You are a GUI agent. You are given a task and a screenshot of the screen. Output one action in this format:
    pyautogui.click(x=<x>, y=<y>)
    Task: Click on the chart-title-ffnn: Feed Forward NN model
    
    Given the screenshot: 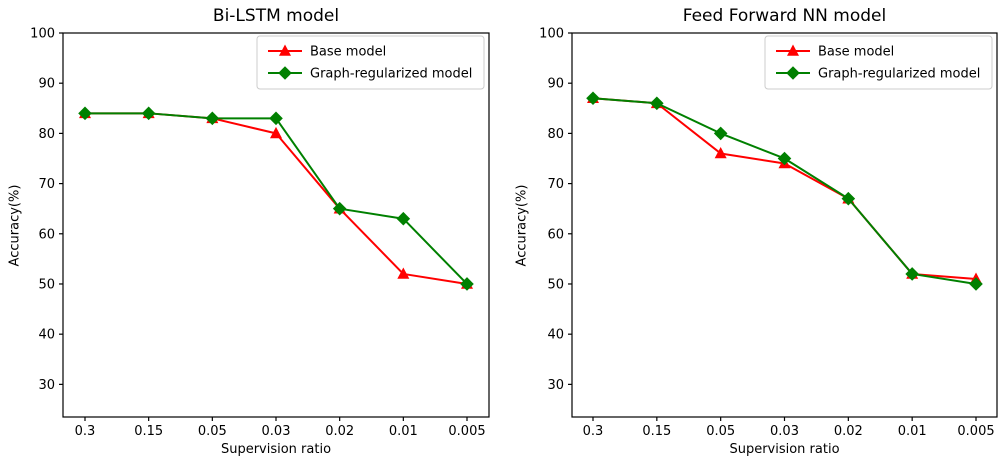 What is the action you would take?
    pyautogui.click(x=784, y=16)
    